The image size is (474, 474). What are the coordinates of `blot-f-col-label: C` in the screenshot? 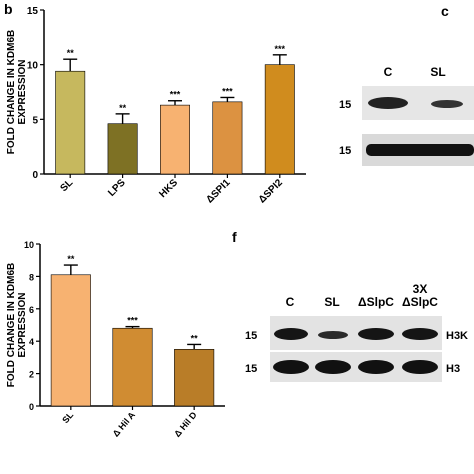 It's located at (290, 302).